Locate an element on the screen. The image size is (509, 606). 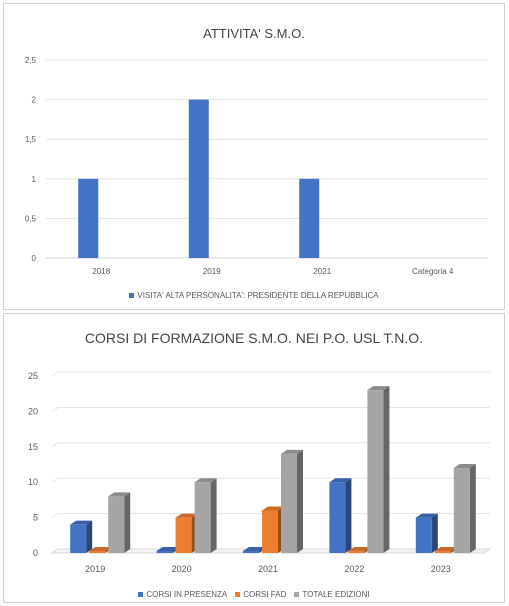
y-tick-label: 5 is located at coordinates (35, 518).